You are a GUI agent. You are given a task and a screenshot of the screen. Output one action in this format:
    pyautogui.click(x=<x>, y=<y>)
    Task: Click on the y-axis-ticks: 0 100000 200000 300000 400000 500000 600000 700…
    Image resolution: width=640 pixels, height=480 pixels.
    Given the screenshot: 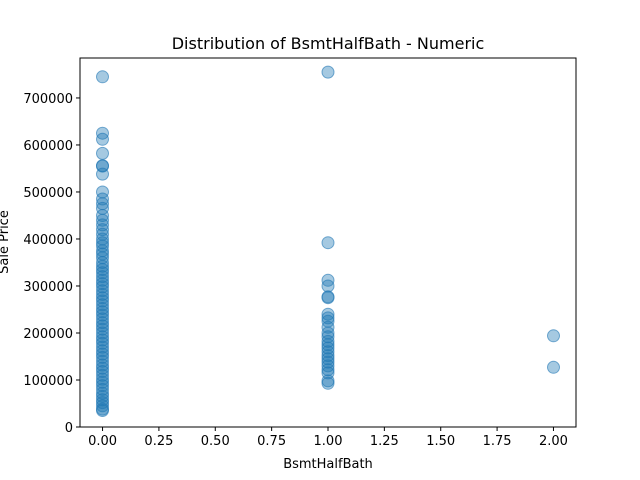 What is the action you would take?
    pyautogui.click(x=51, y=264)
    